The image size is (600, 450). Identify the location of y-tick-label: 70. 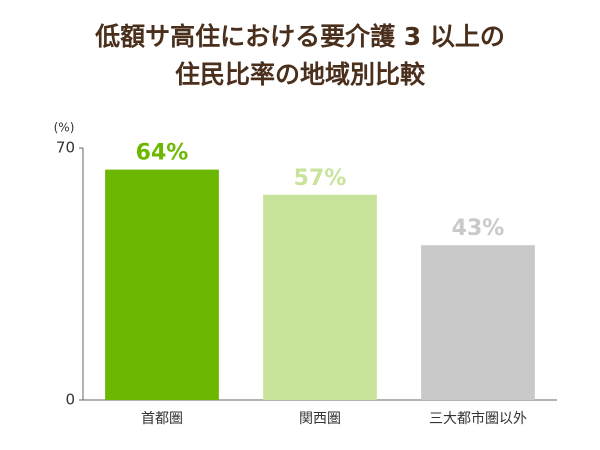
(65, 148).